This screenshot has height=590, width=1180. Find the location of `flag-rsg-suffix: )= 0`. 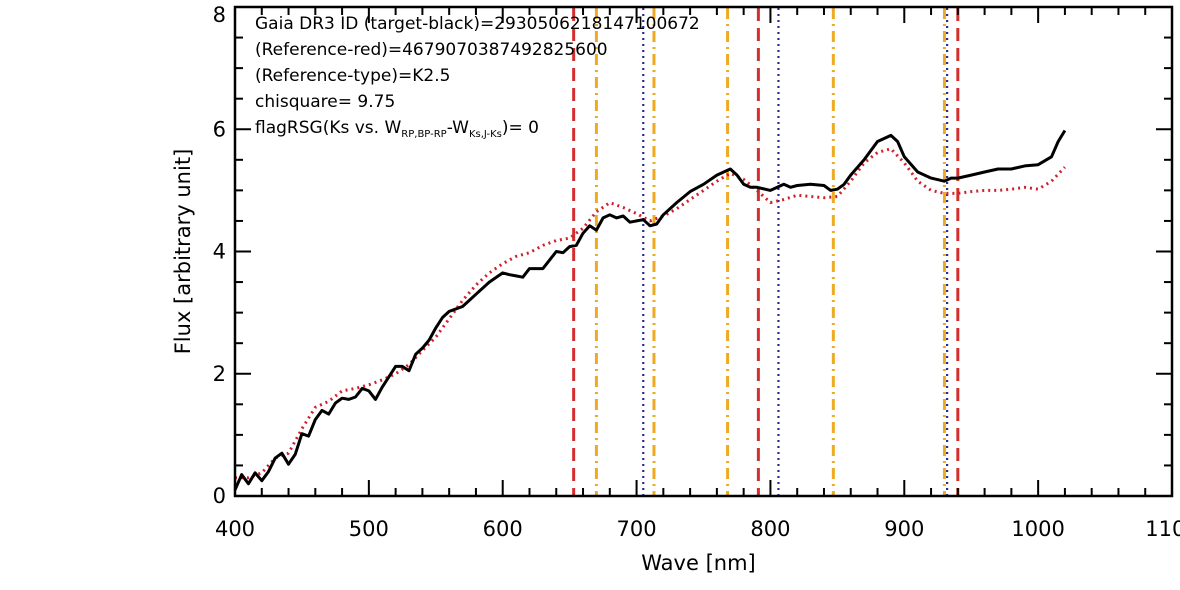

flag-rsg-suffix: )= 0 is located at coordinates (520, 128).